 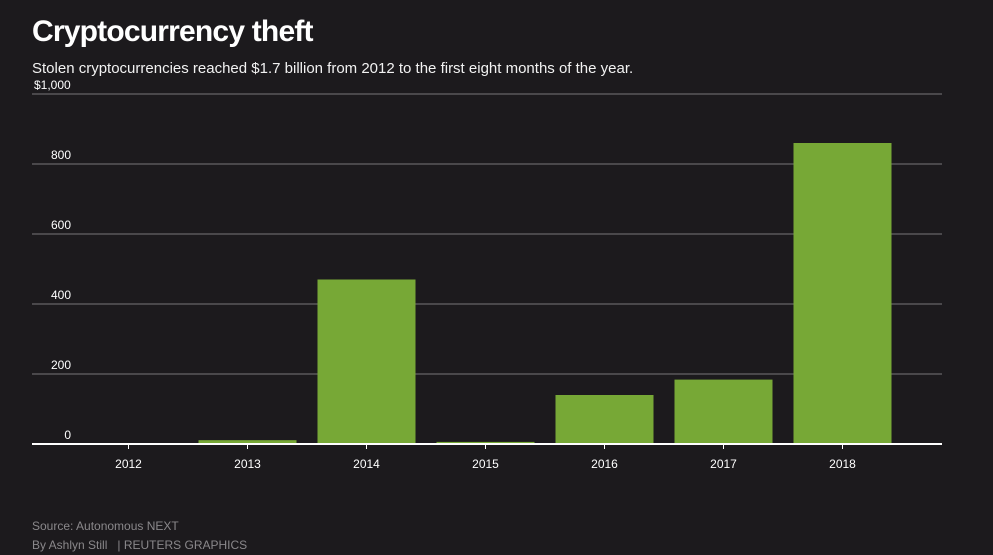 What do you see at coordinates (723, 411) in the screenshot?
I see `bar-2017` at bounding box center [723, 411].